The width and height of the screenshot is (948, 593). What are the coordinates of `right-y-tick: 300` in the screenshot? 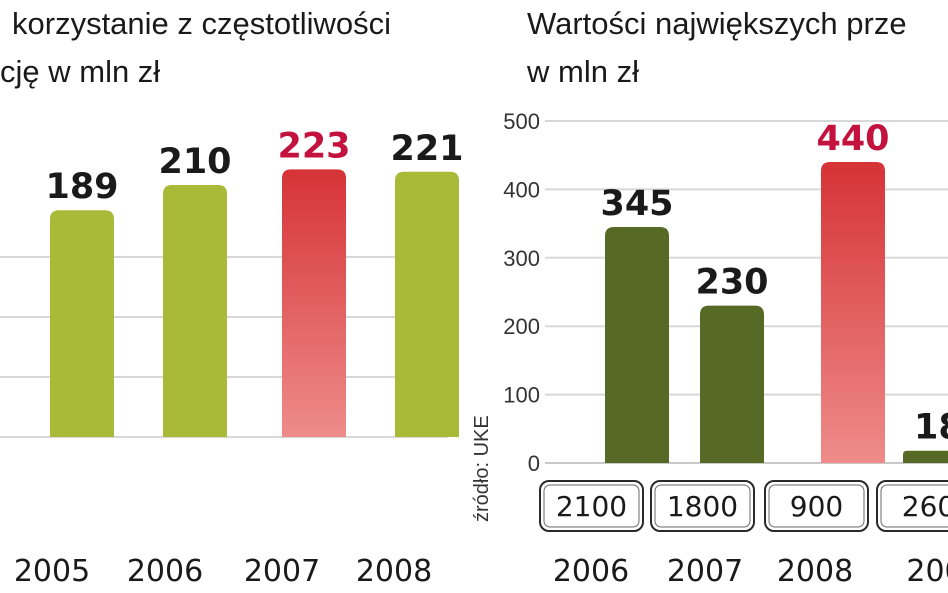 It's located at (521, 258).